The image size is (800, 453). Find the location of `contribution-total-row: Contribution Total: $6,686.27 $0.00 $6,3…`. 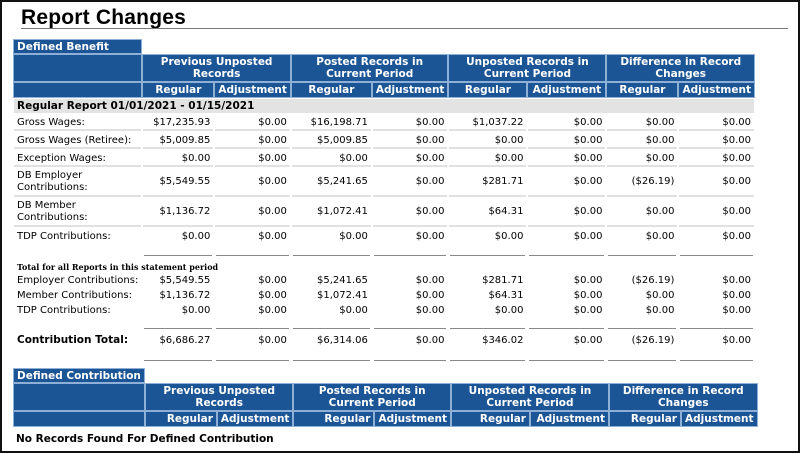

contribution-total-row: Contribution Total: $6,686.27 $0.00 $6,3… is located at coordinates (384, 340).